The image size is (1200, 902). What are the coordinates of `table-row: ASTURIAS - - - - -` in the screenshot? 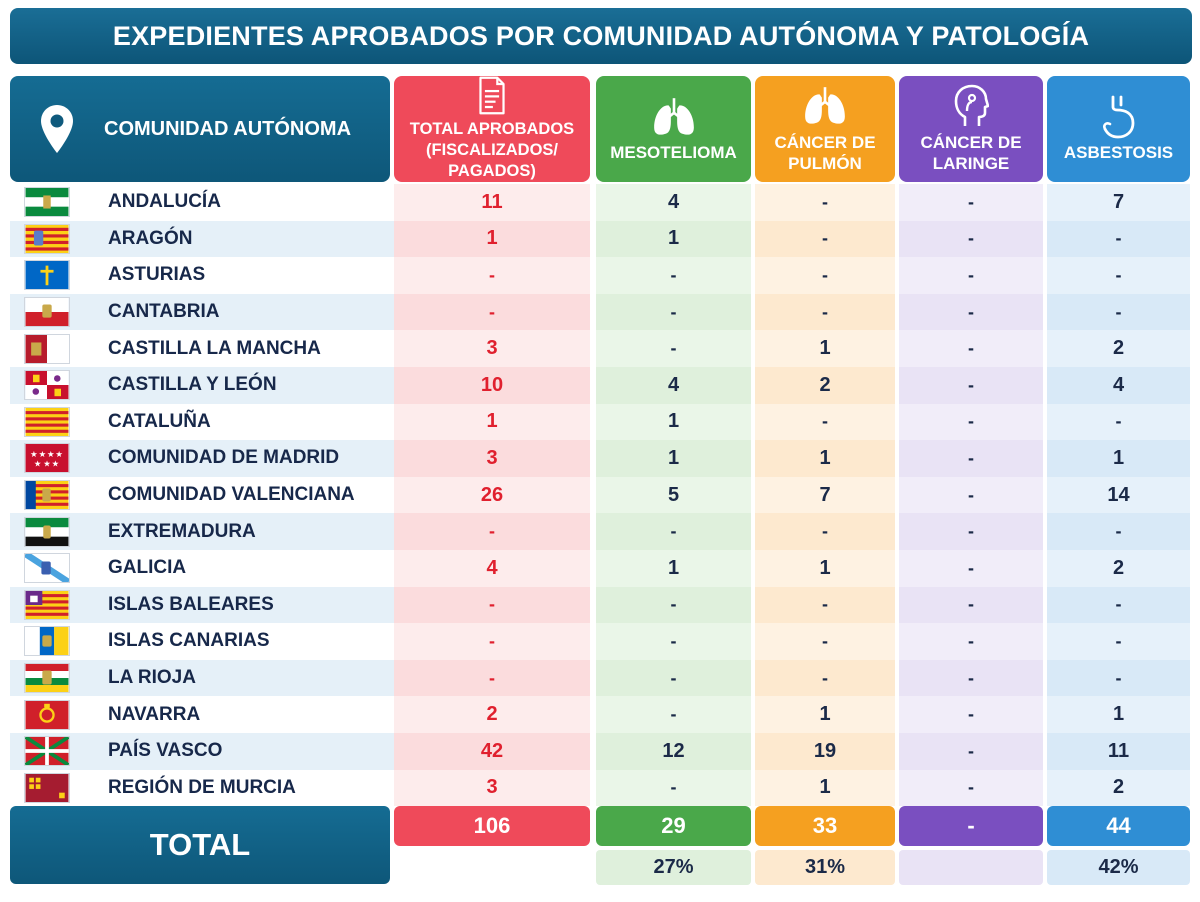 It's located at (600, 275).